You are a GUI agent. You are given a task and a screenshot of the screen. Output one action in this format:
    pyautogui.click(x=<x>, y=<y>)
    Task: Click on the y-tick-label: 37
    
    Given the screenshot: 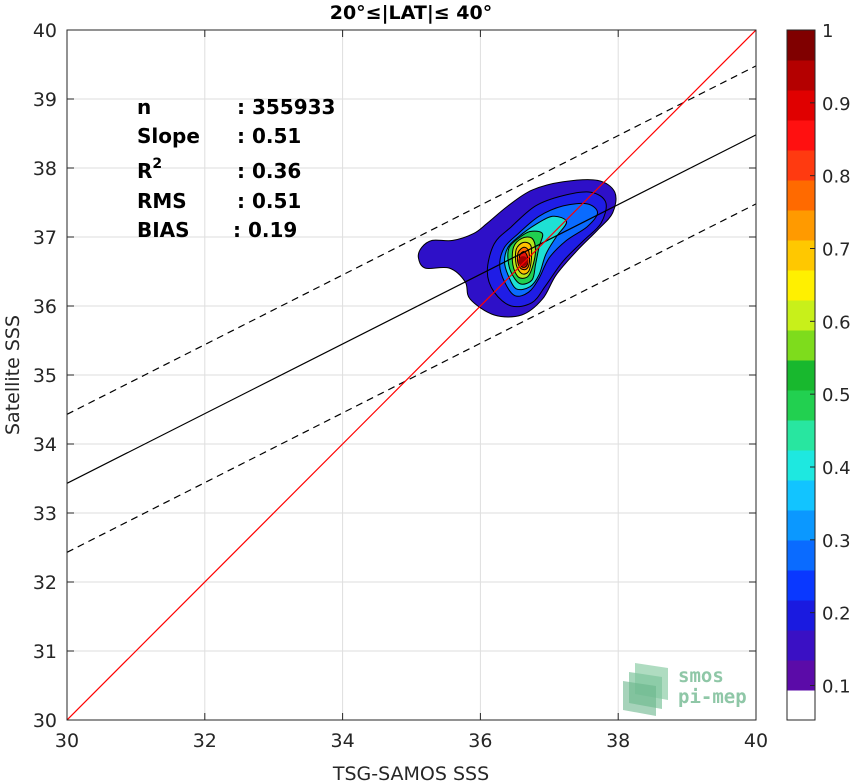 What is the action you would take?
    pyautogui.click(x=45, y=238)
    